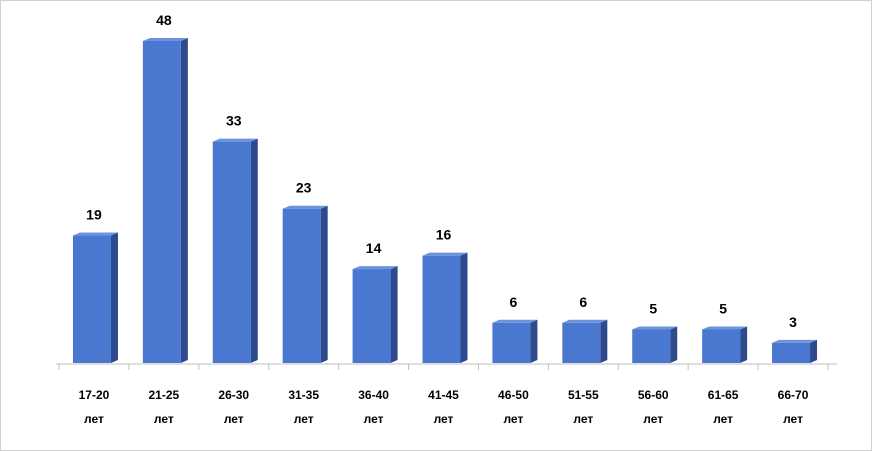 The height and width of the screenshot is (451, 872). What do you see at coordinates (653, 407) in the screenshot?
I see `x-tick-label: 56-60 лет` at bounding box center [653, 407].